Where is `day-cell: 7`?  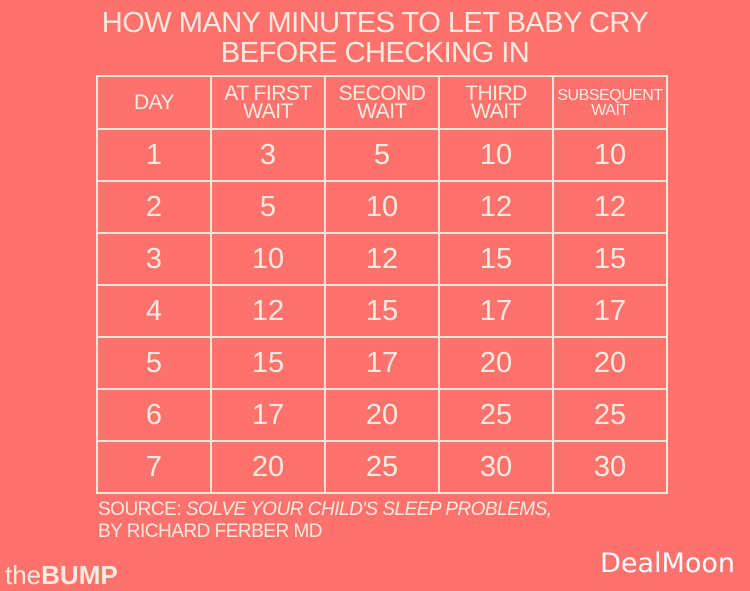 day-cell: 7 is located at coordinates (154, 467).